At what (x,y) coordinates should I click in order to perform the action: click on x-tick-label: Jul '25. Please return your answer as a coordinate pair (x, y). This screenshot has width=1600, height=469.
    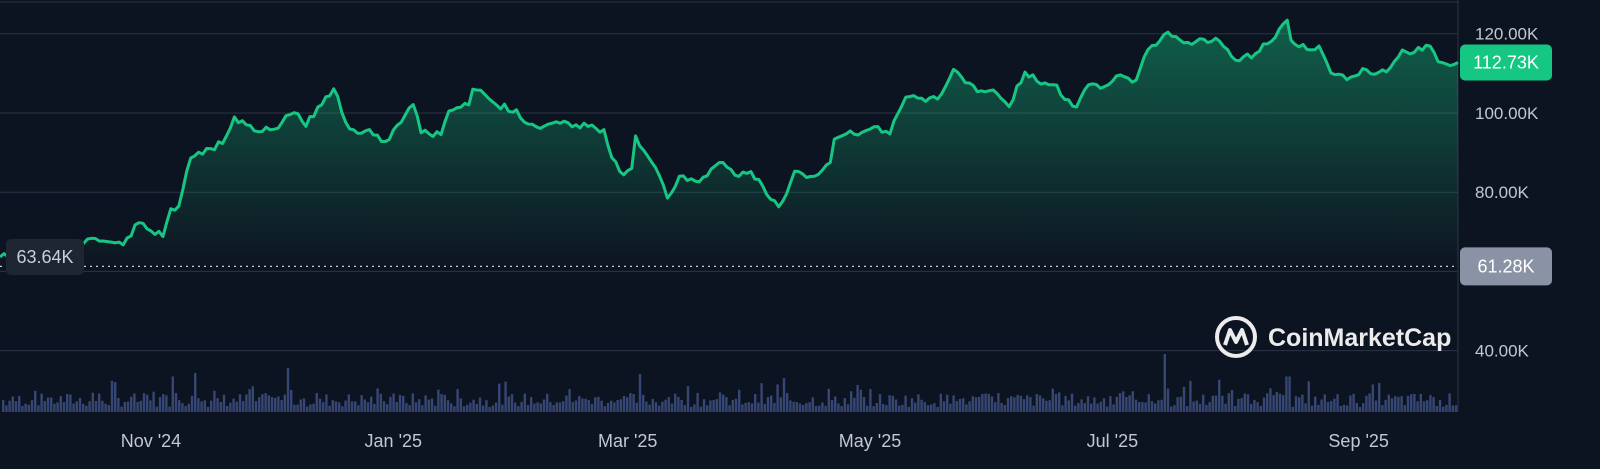
    Looking at the image, I should click on (1112, 441).